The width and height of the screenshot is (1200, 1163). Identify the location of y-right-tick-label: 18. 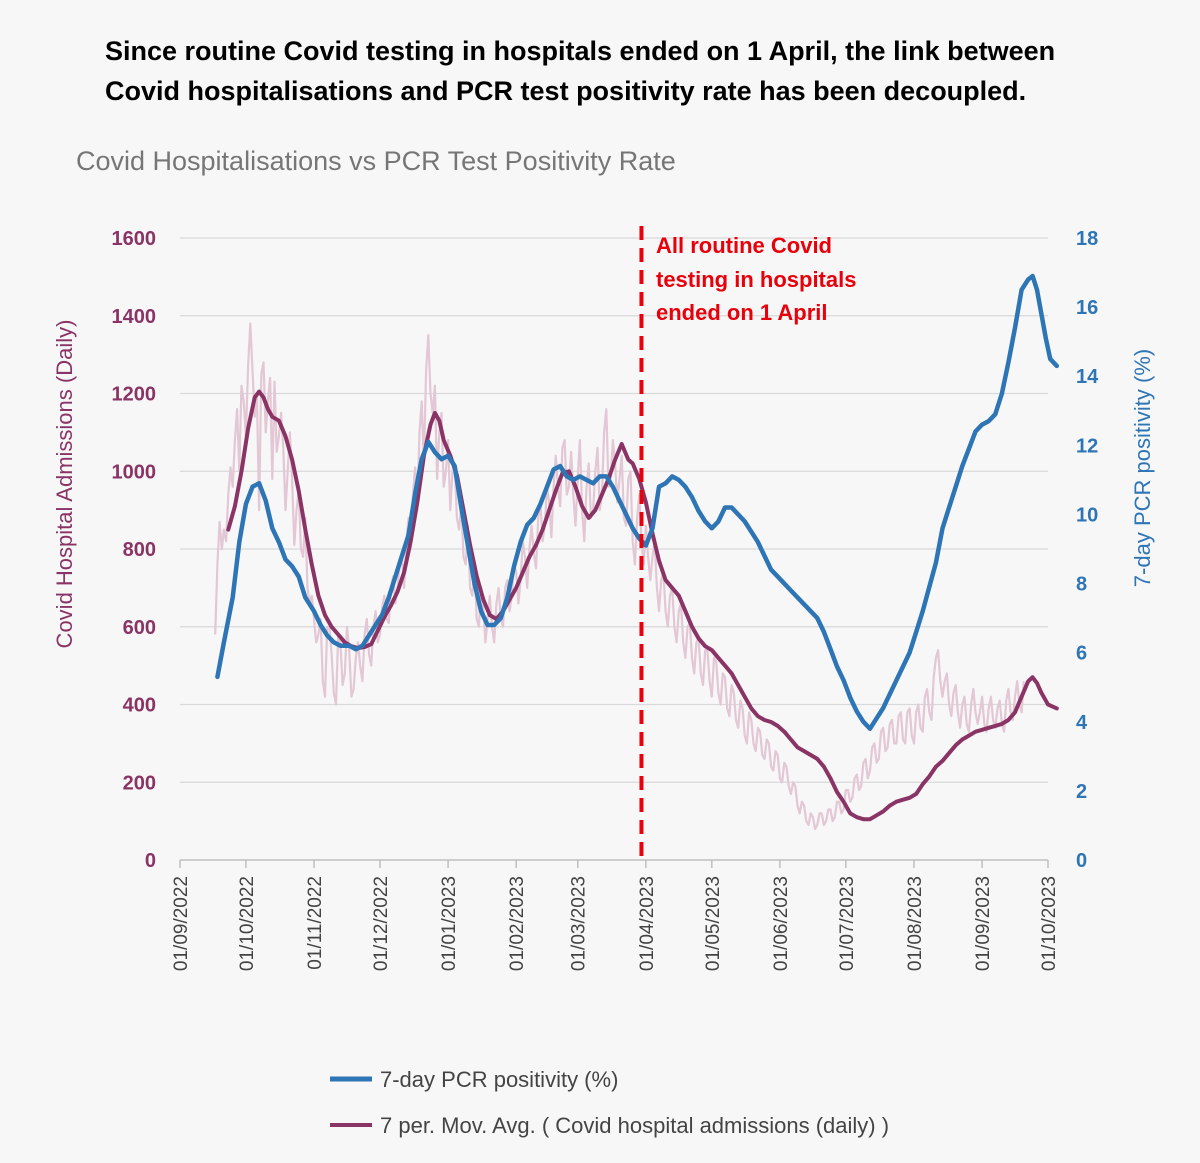
(1087, 239).